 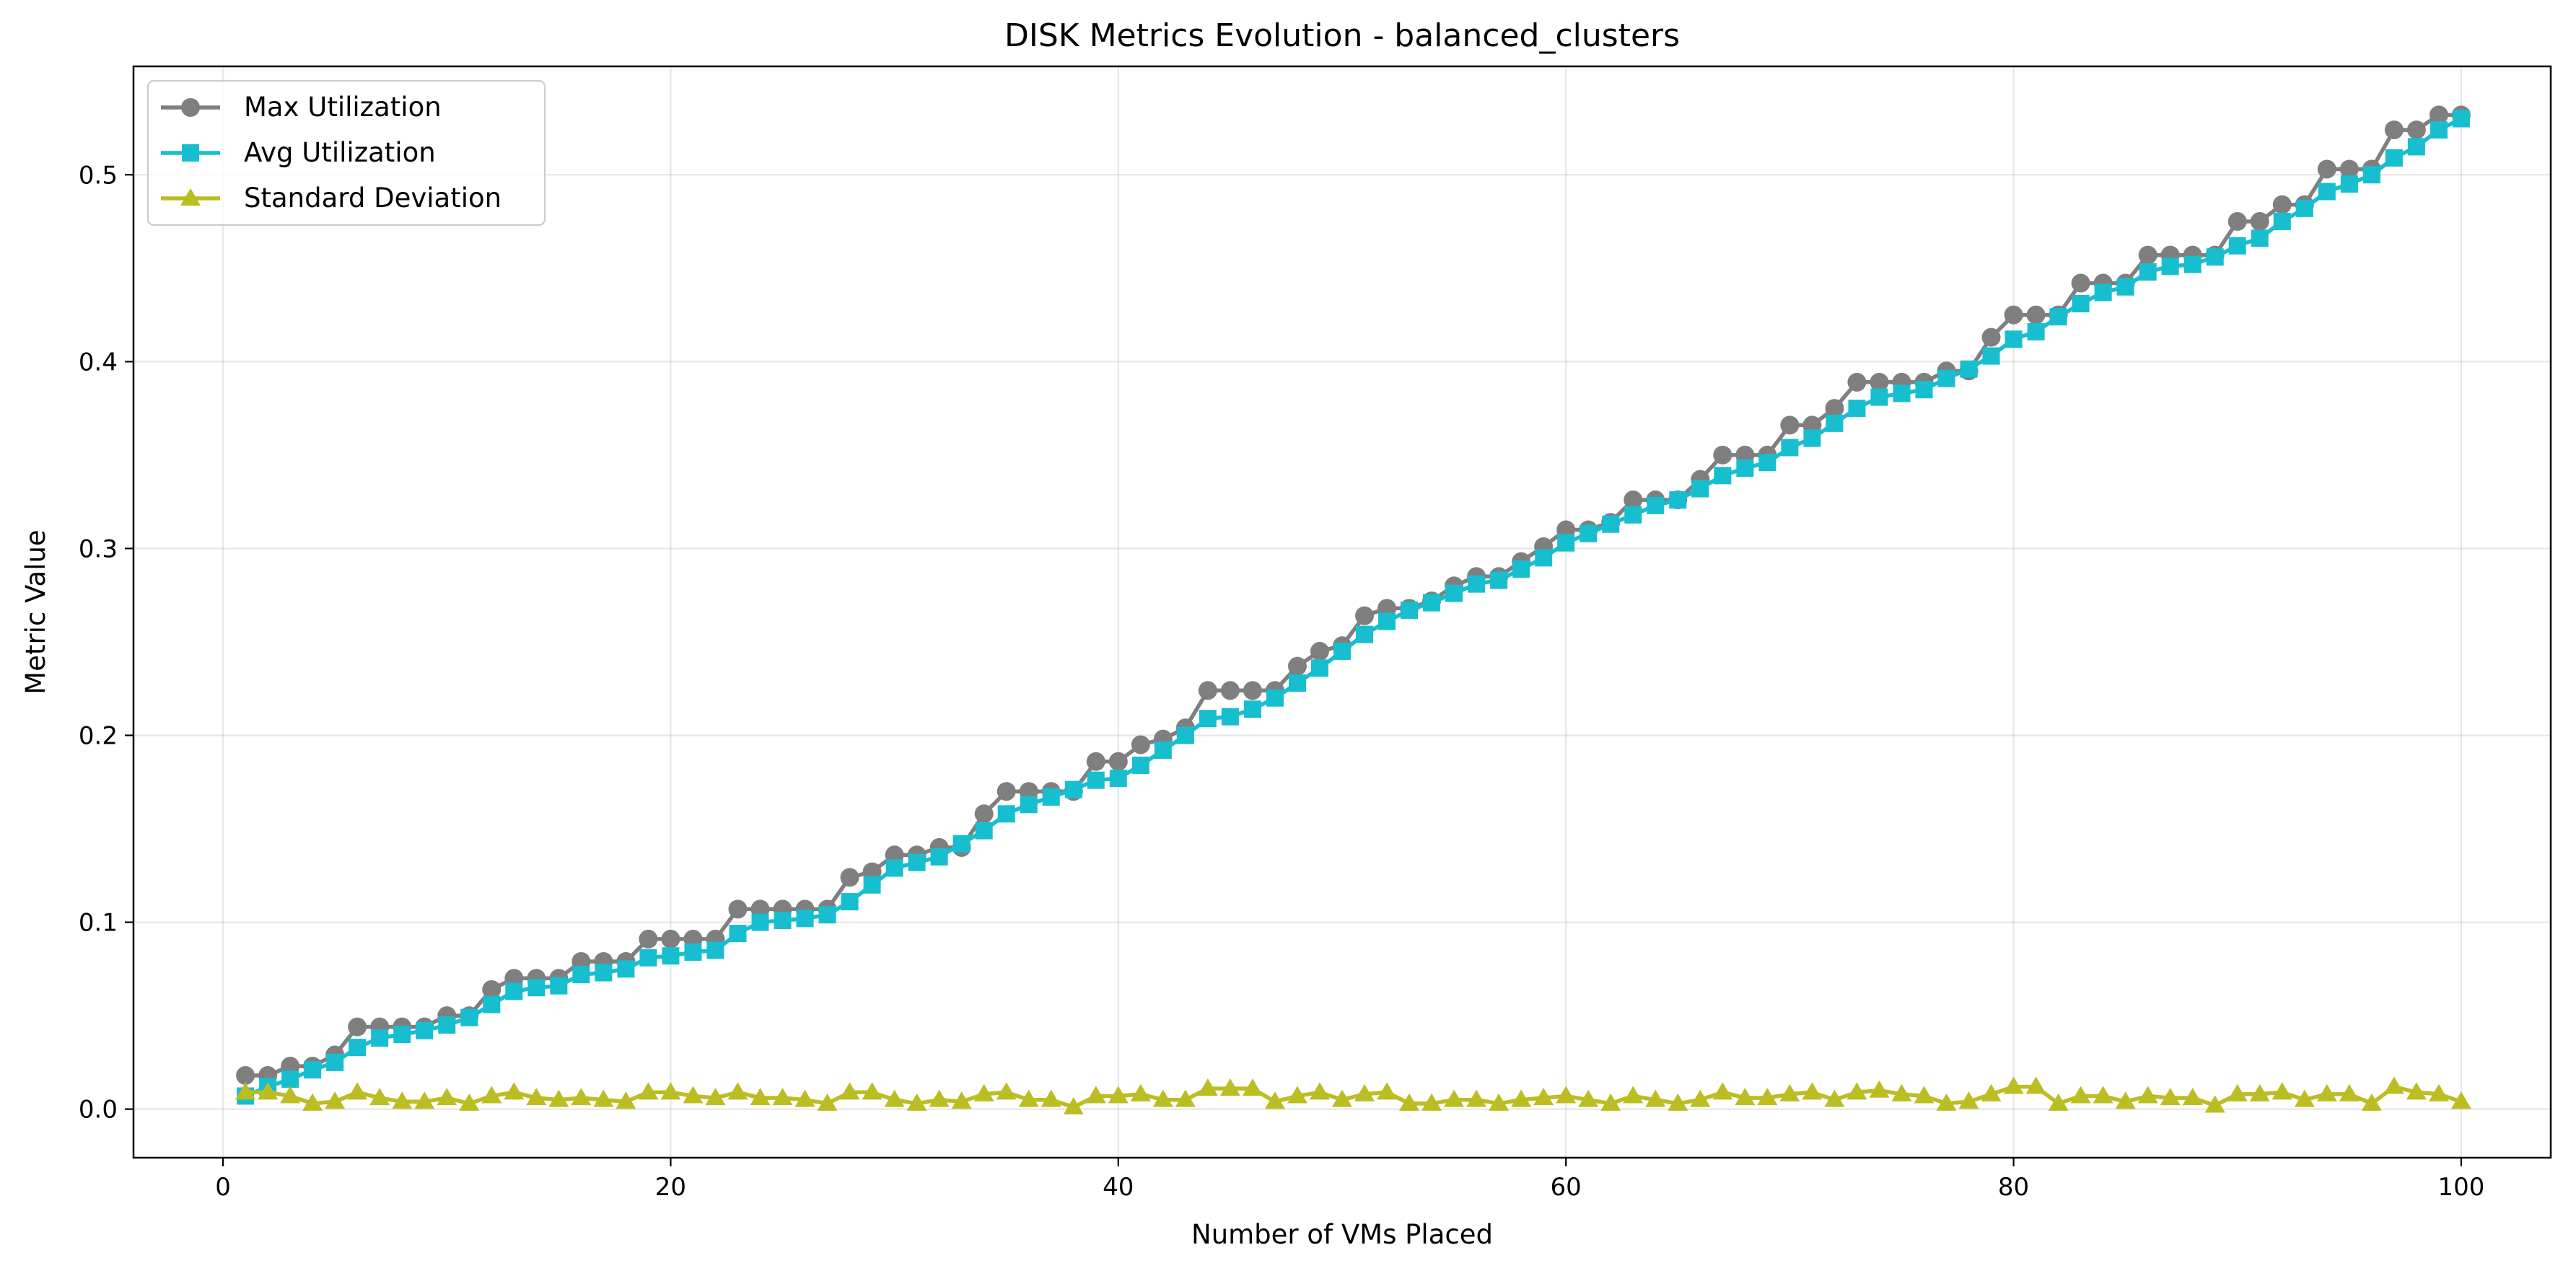 I want to click on legend-item: Max Utilization, so click(x=301, y=107).